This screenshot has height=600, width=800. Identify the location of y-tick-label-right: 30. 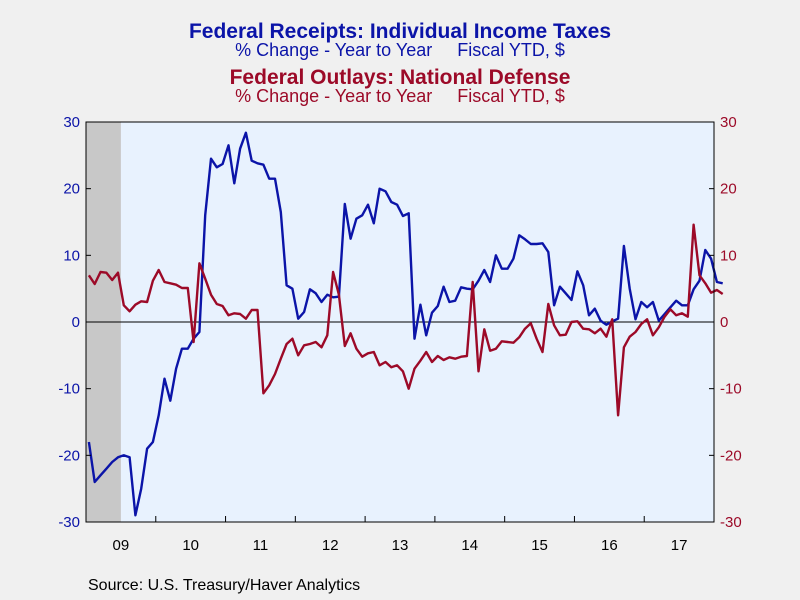
(728, 122).